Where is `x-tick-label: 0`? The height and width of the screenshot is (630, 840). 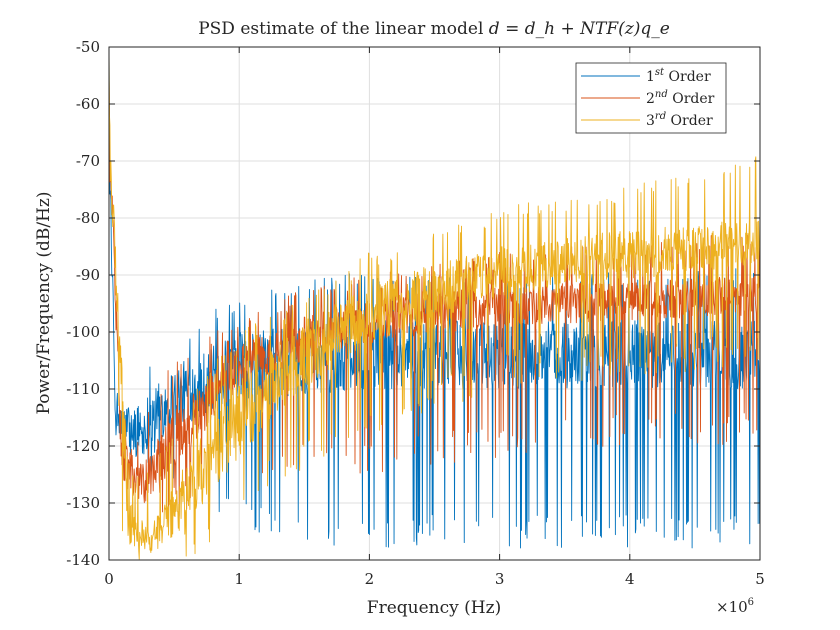 x-tick-label: 0 is located at coordinates (109, 579).